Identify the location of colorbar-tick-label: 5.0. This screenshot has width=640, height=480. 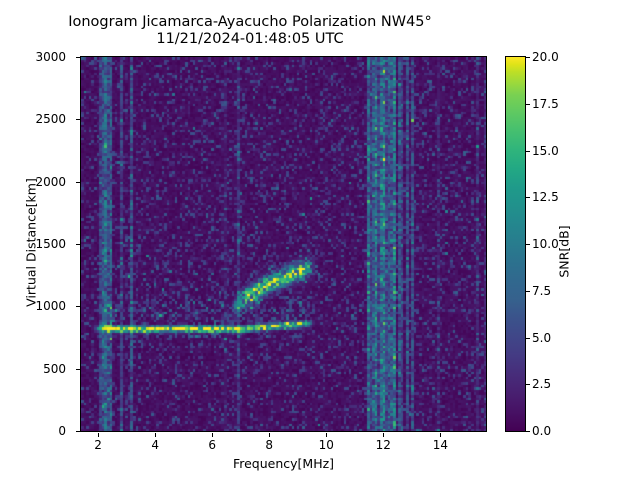
(542, 337).